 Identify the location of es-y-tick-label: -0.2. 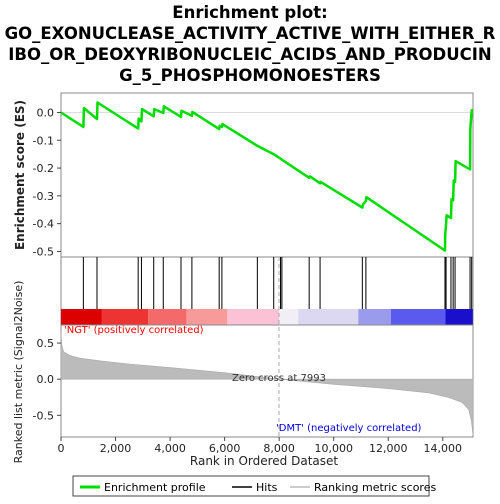
(43, 168).